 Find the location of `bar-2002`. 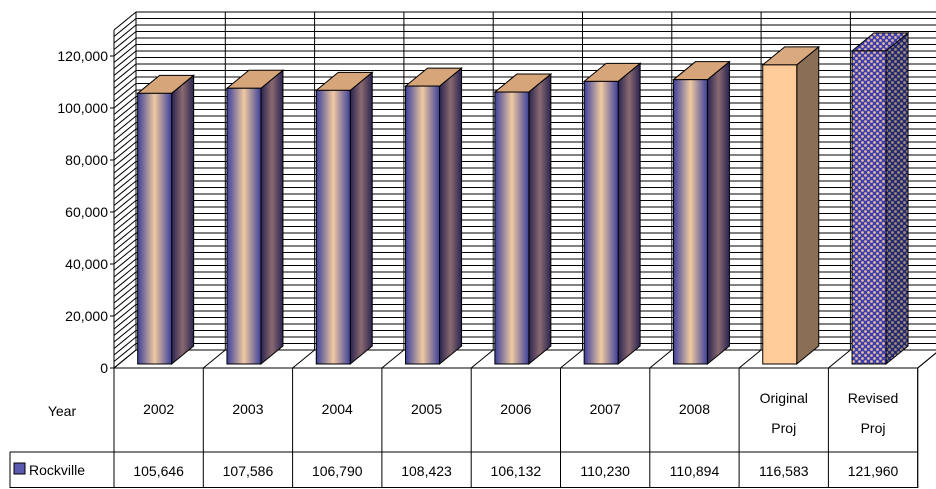

bar-2002 is located at coordinates (166, 220).